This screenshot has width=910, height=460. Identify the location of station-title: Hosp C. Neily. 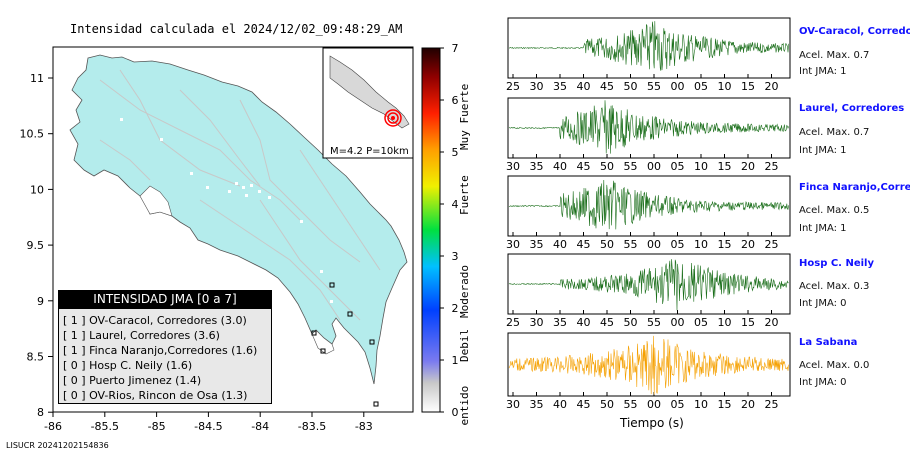
(836, 263).